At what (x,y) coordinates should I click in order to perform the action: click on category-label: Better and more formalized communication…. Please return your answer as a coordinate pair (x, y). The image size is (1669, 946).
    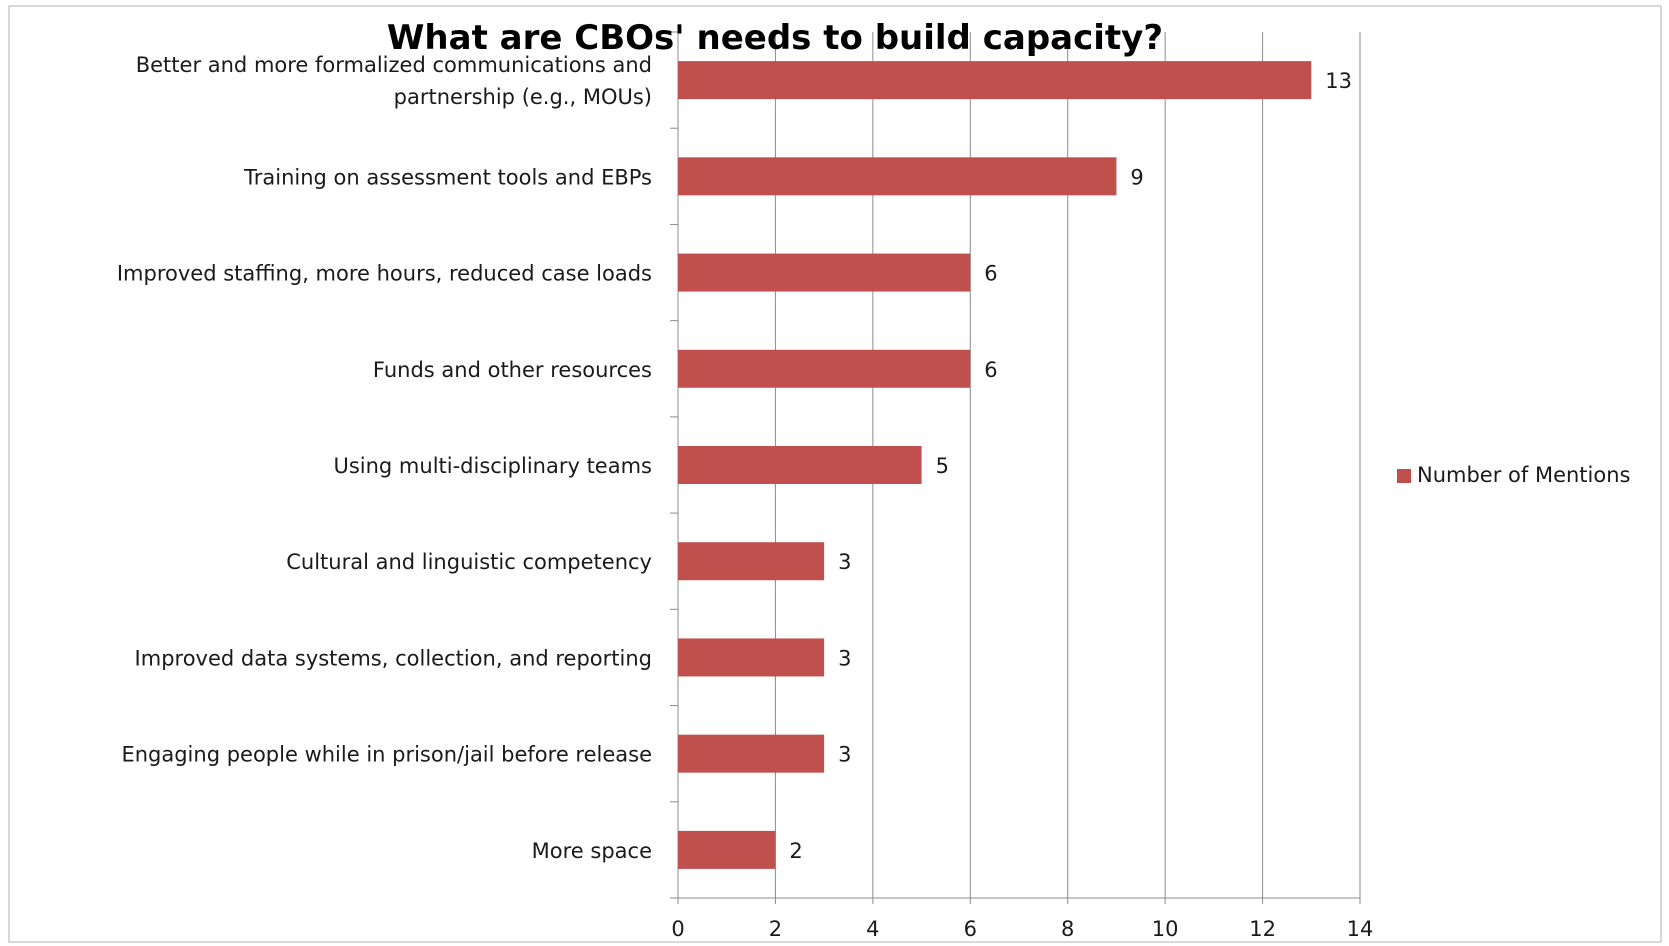
    Looking at the image, I should click on (394, 81).